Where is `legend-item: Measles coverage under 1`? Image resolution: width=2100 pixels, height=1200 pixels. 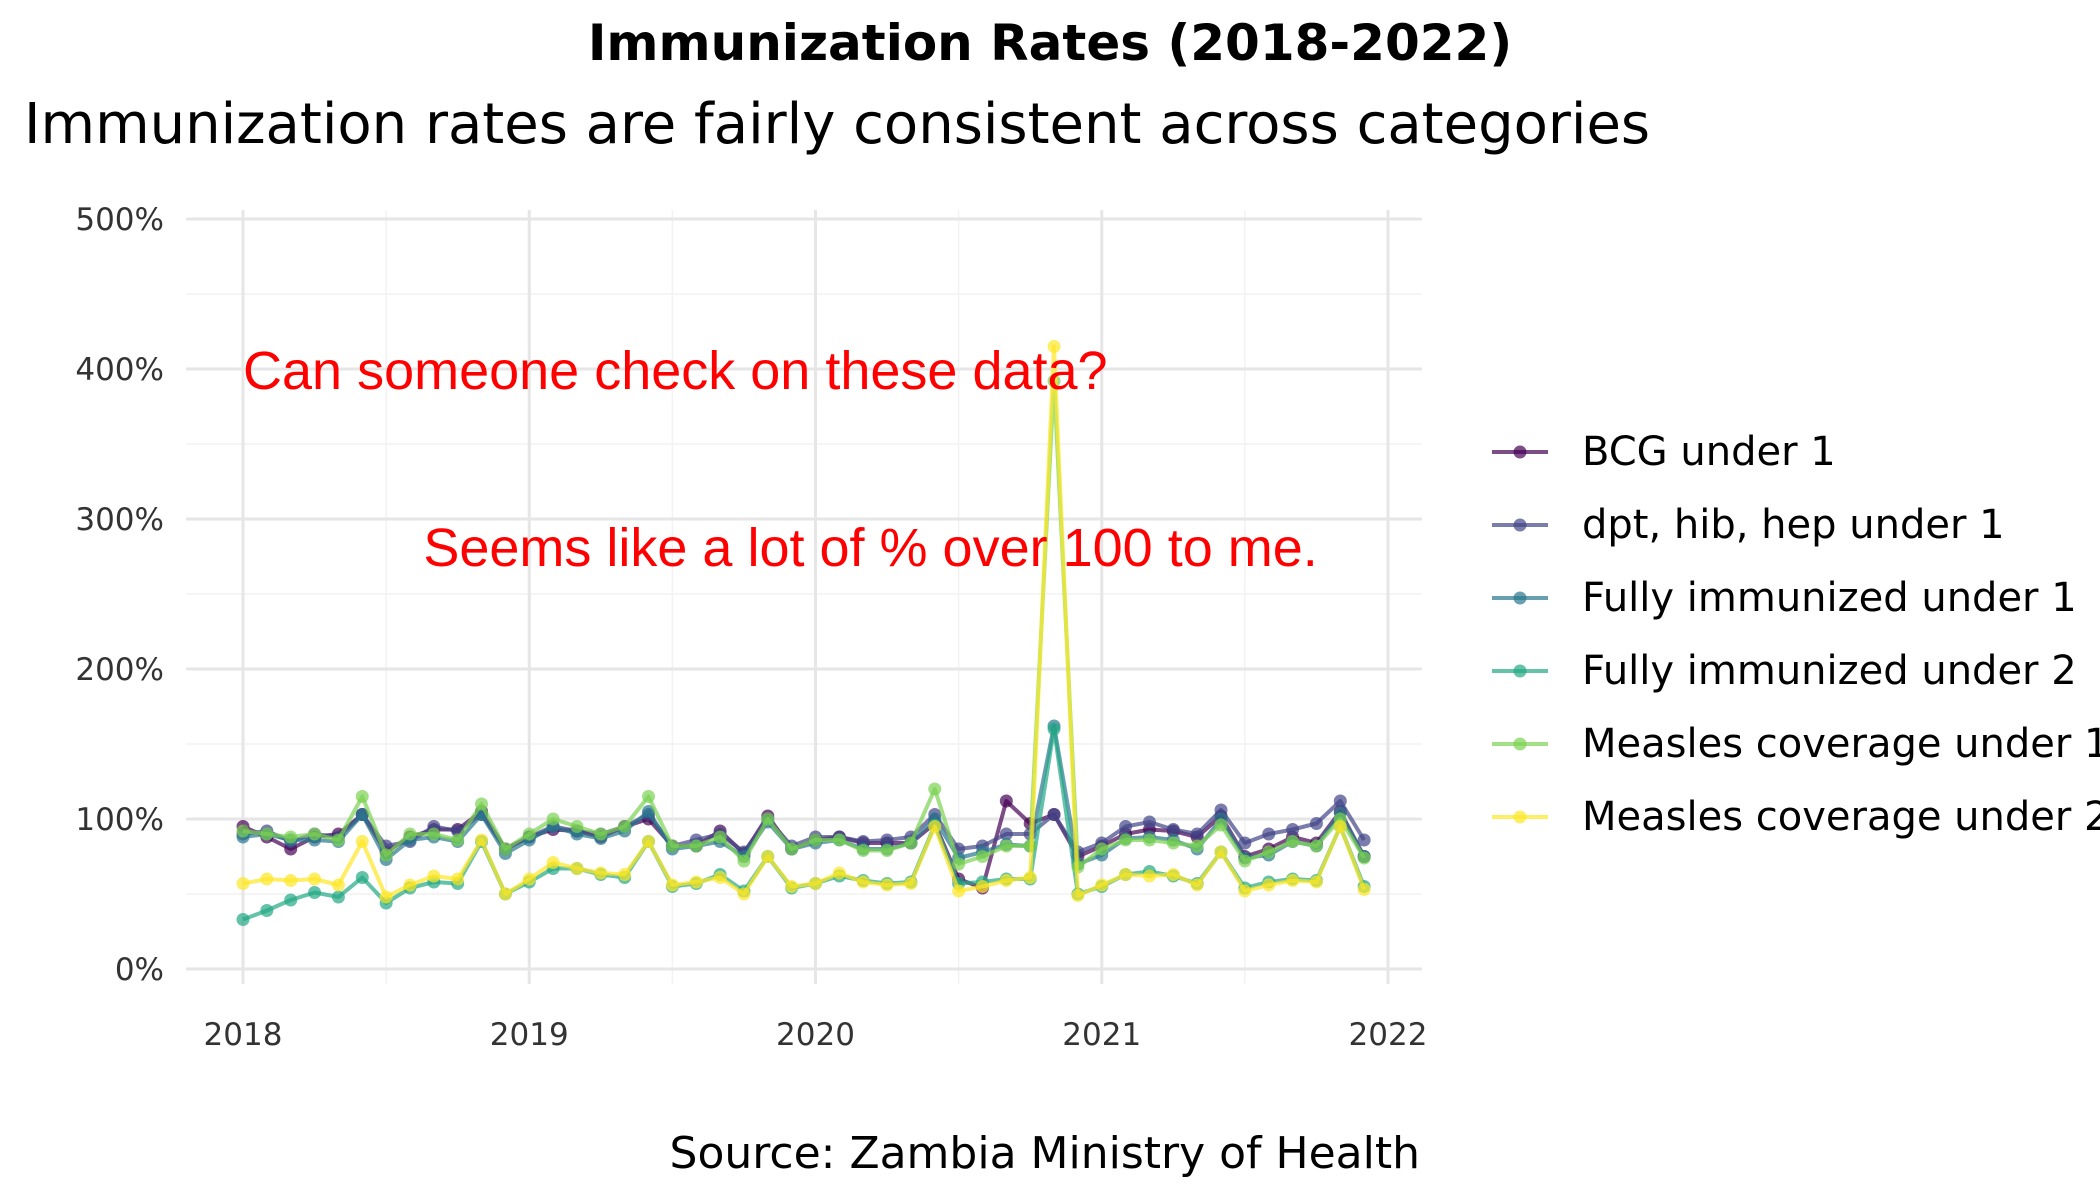
legend-item: Measles coverage under 1 is located at coordinates (1795, 743).